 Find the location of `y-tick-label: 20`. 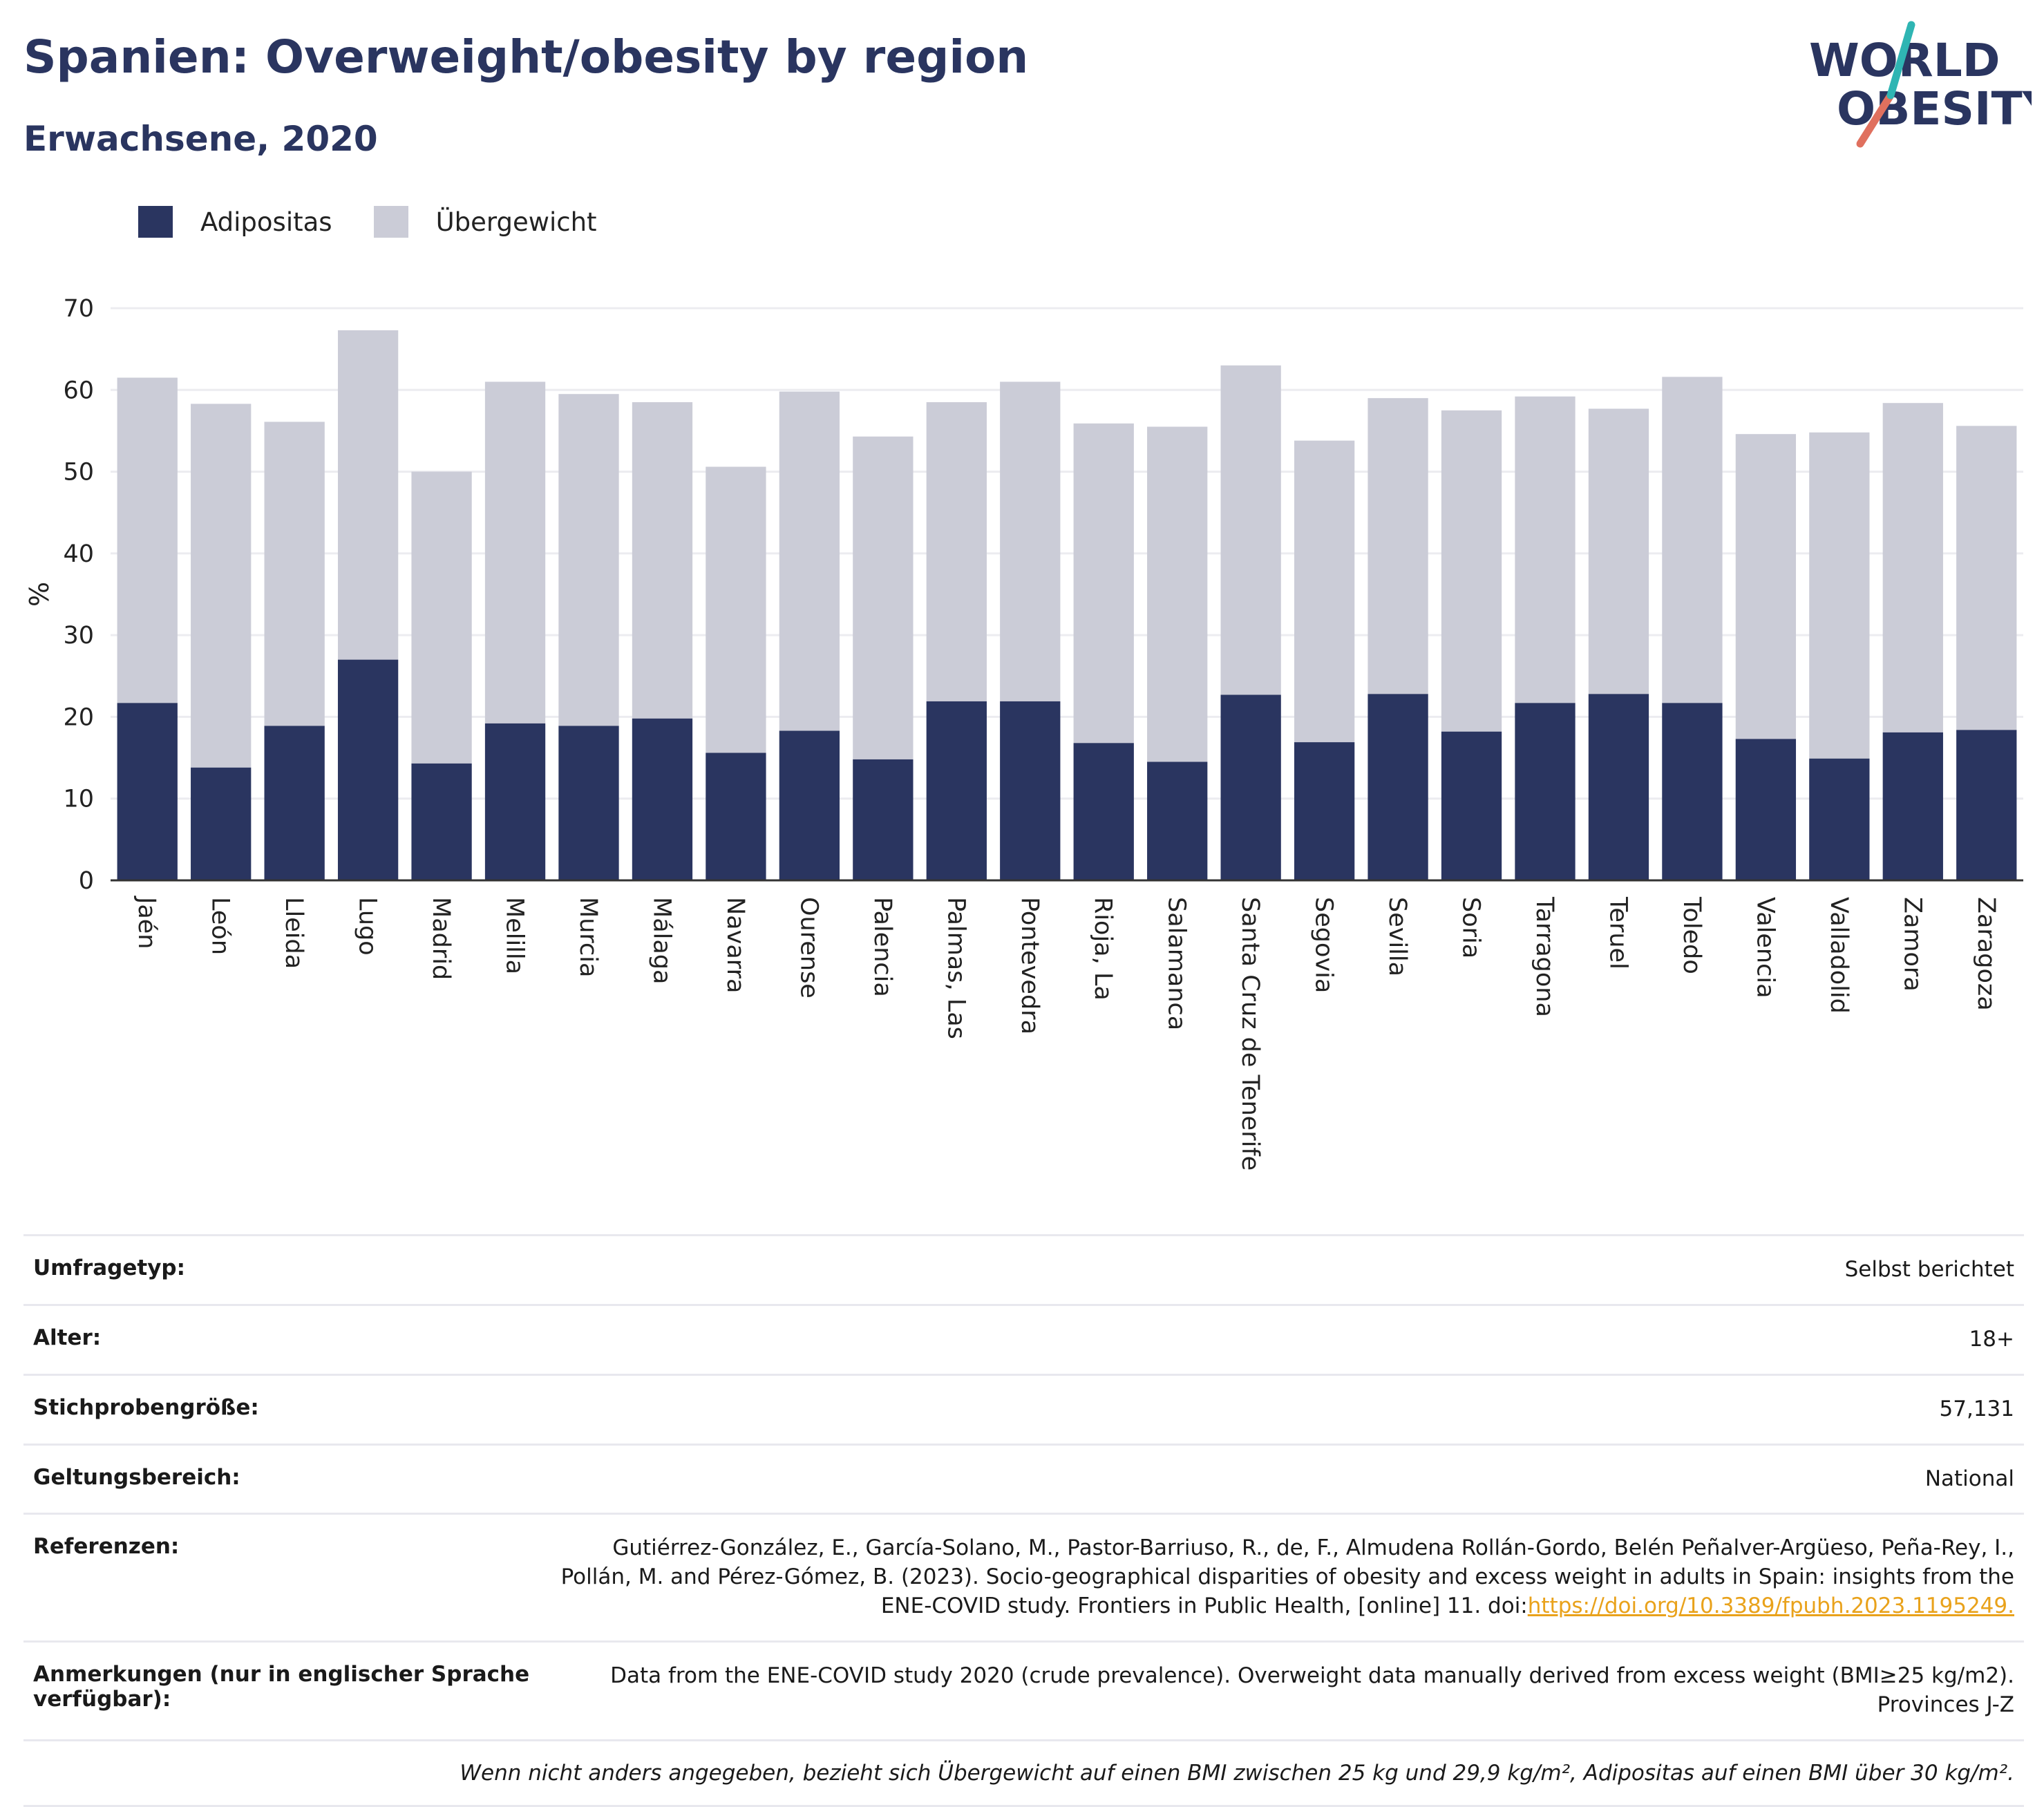

y-tick-label: 20 is located at coordinates (78, 717).